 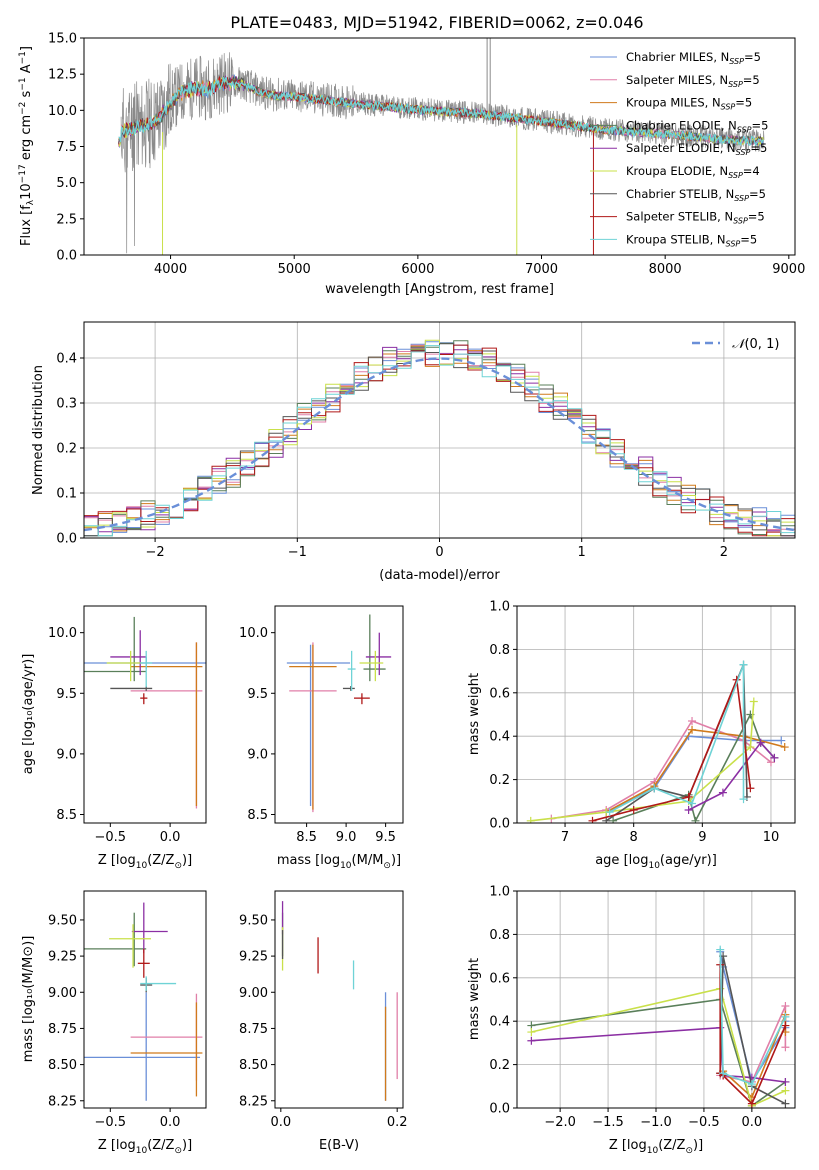 I want to click on legend-label: Kroupa ELODIE, NSSP=4, so click(x=693, y=172).